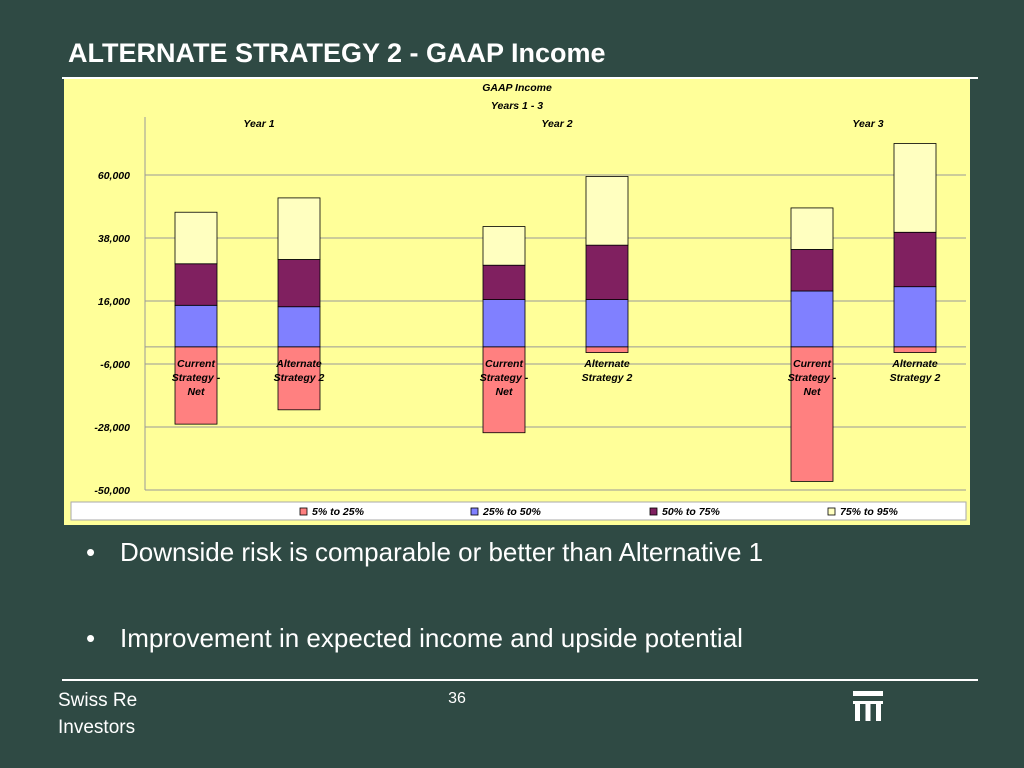 The image size is (1024, 768). I want to click on year-labels: Year 1 Year 2 Year 3, so click(563, 124).